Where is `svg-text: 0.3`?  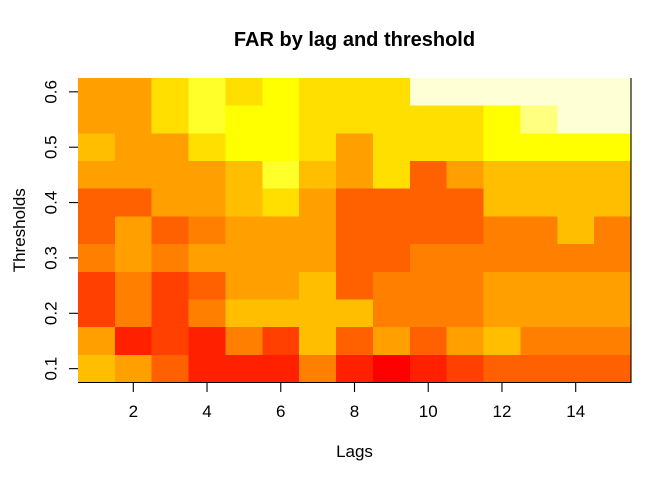 svg-text: 0.3 is located at coordinates (51, 258).